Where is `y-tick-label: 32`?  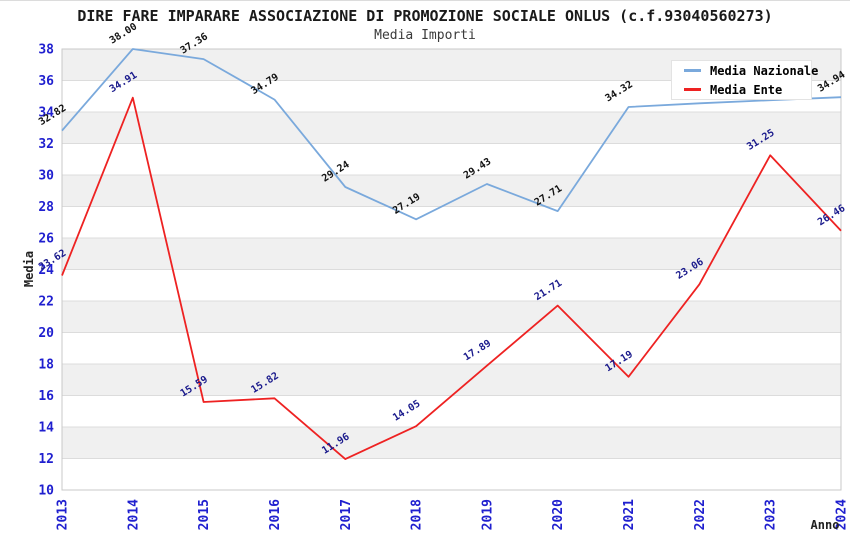 y-tick-label: 32 is located at coordinates (46, 144).